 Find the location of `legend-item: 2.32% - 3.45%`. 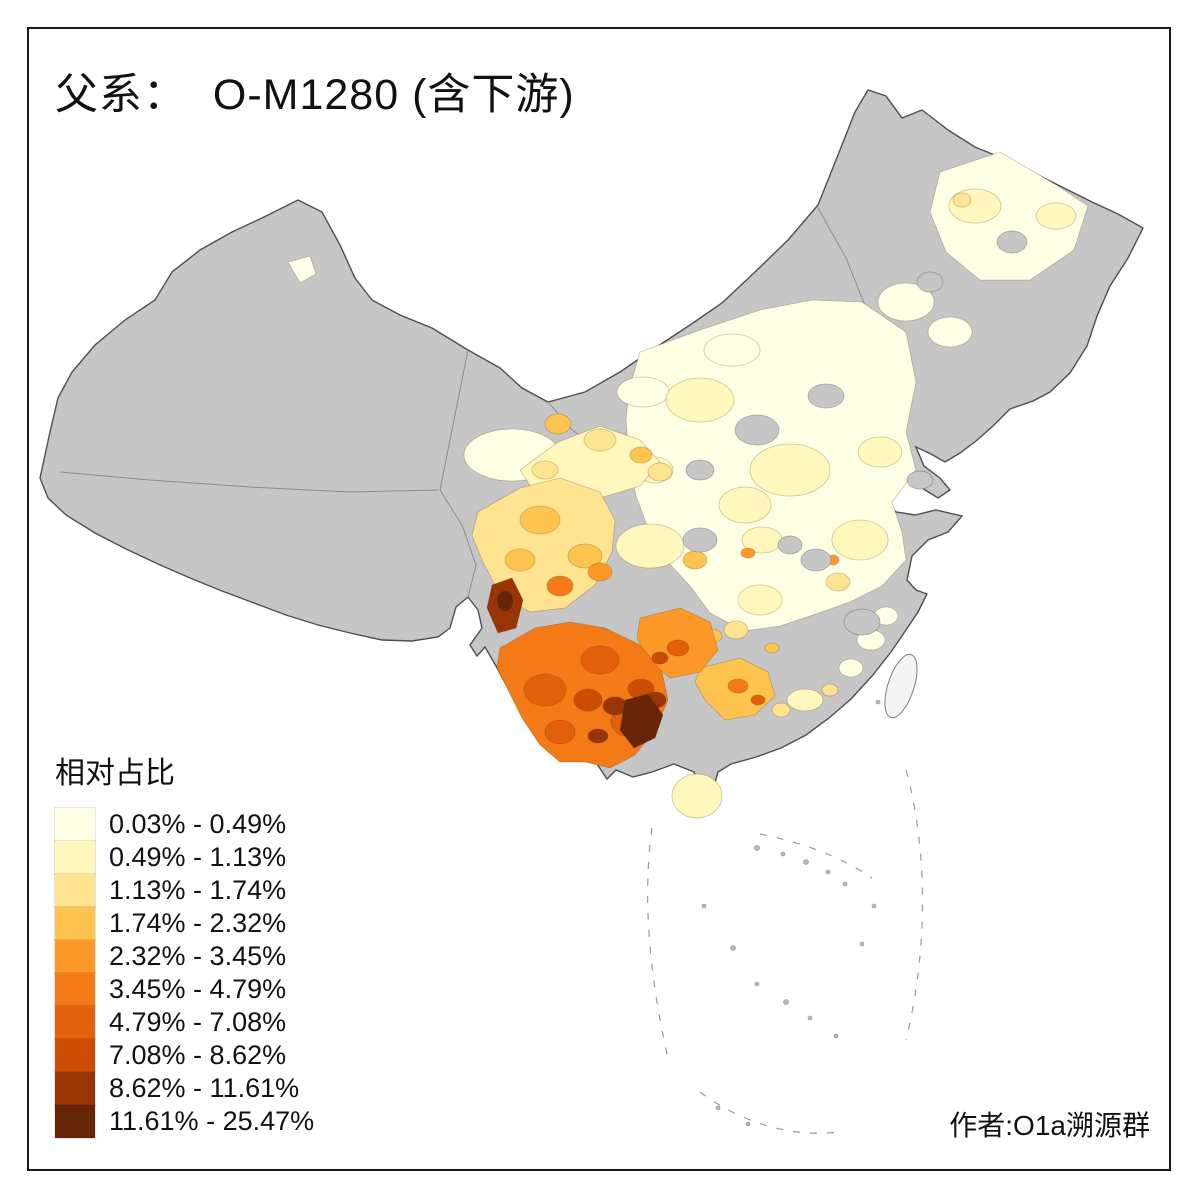

legend-item: 2.32% - 3.45% is located at coordinates (184, 956).